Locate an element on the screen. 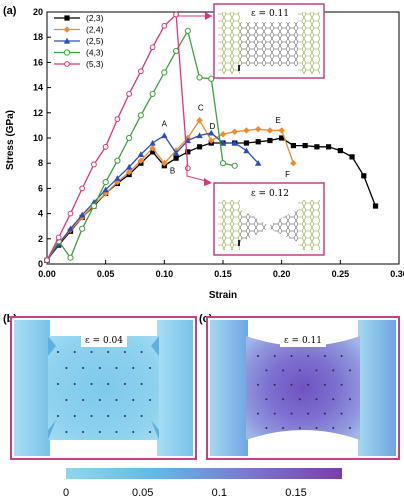  y-tick-label: 16 is located at coordinates (38, 62).